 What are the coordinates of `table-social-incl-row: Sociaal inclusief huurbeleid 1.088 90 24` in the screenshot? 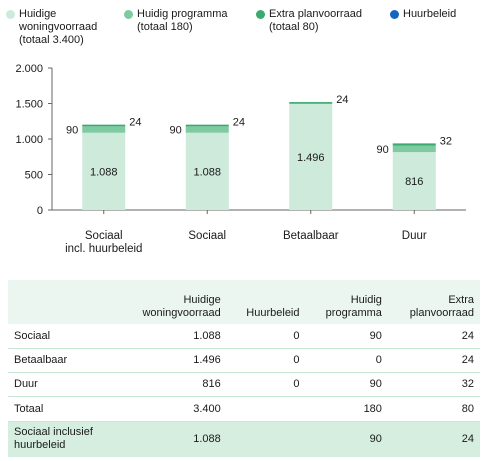 It's located at (244, 439).